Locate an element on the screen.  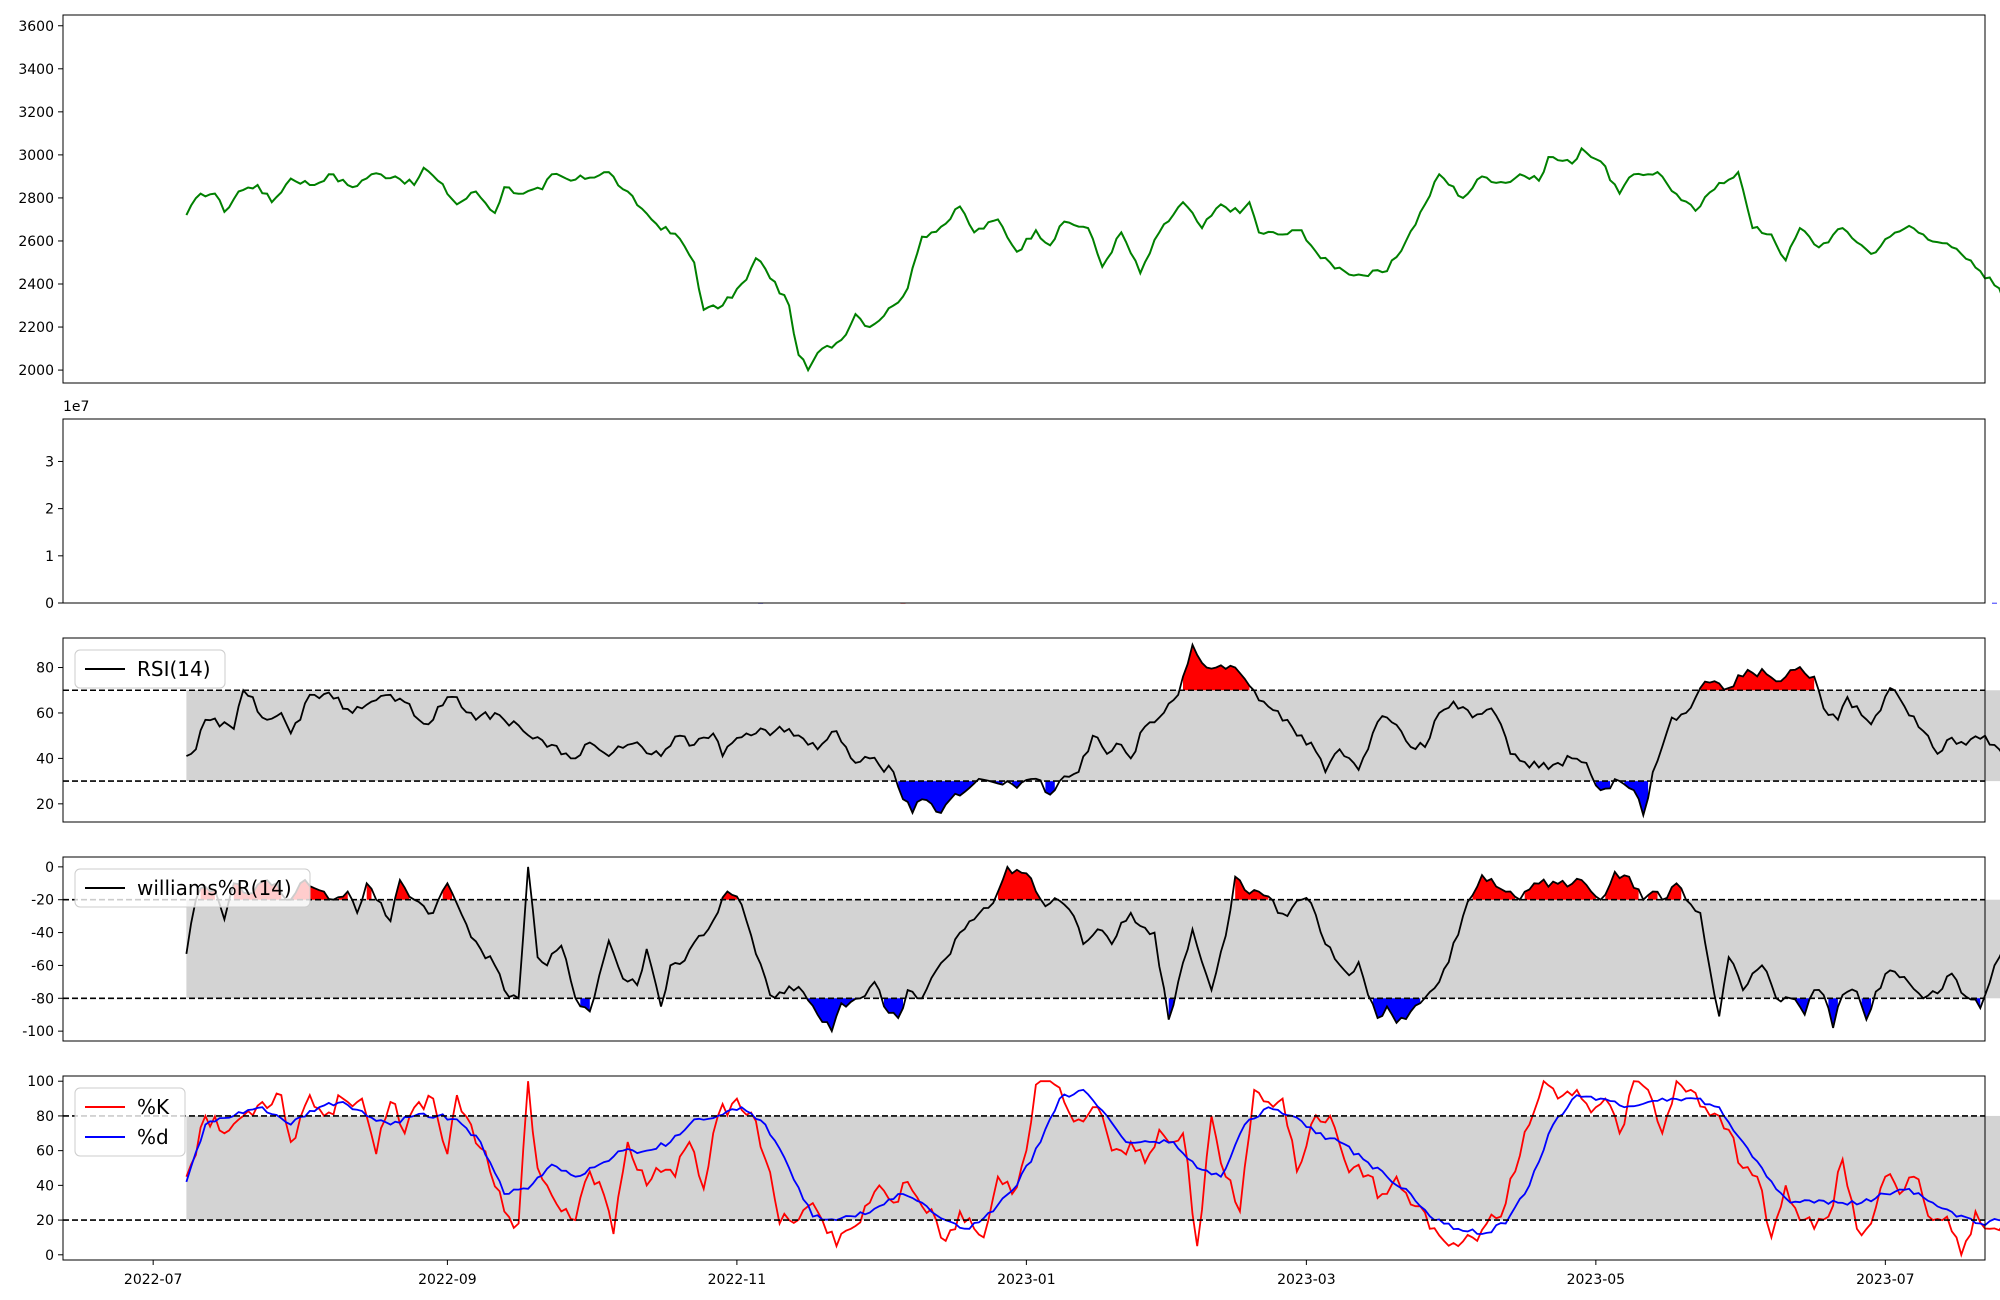
rsi-ytick-label: 60 is located at coordinates (45, 714).